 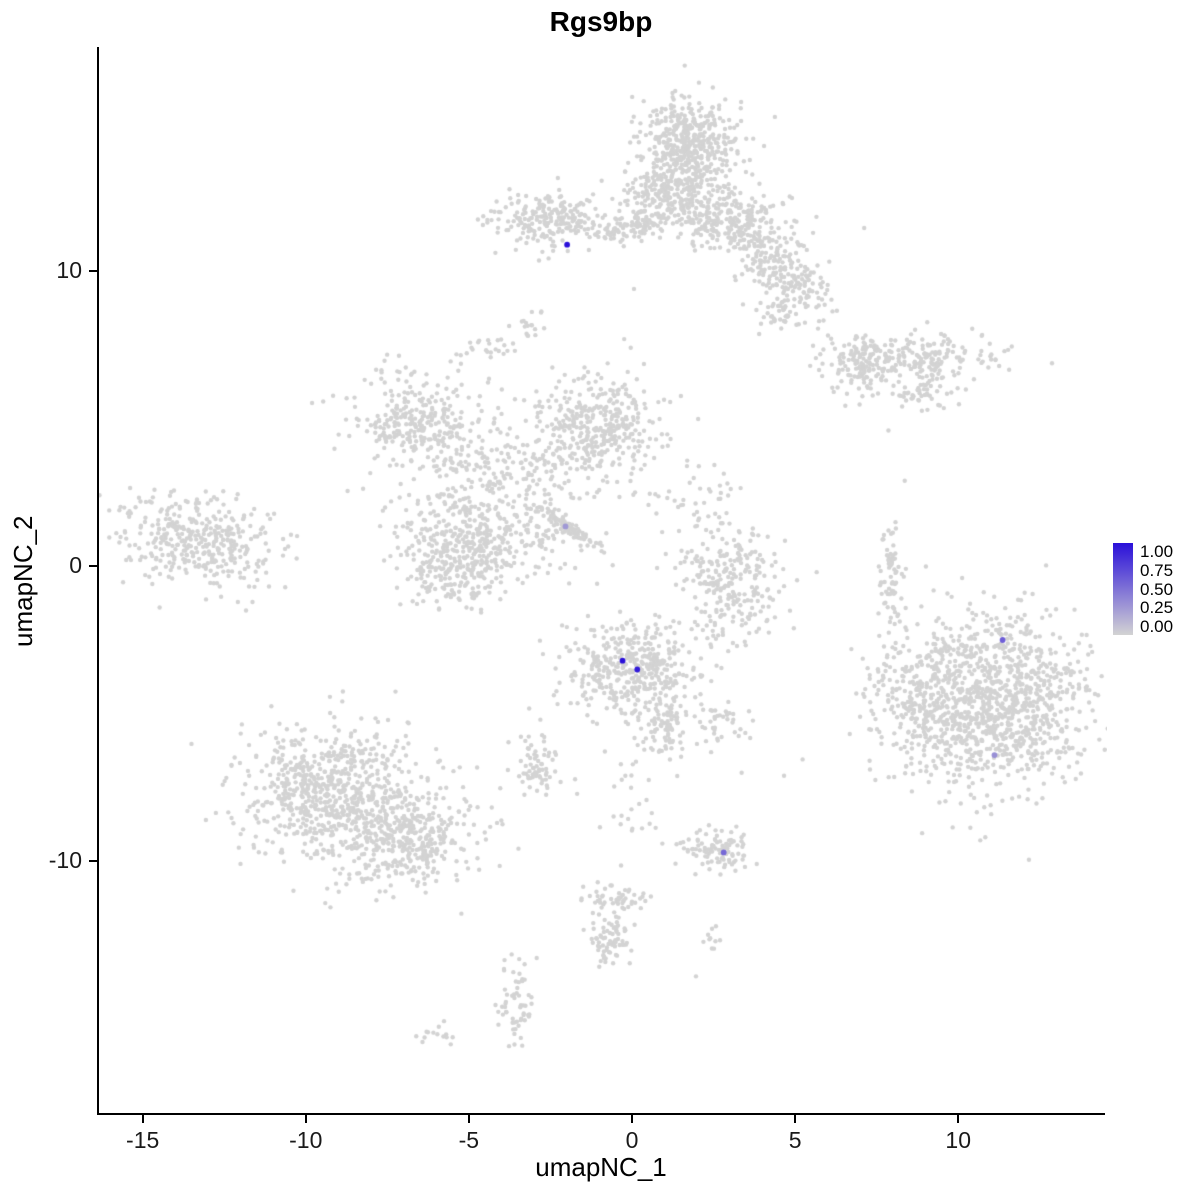 What do you see at coordinates (1157, 608) in the screenshot?
I see `legend-tick-label: 0.25` at bounding box center [1157, 608].